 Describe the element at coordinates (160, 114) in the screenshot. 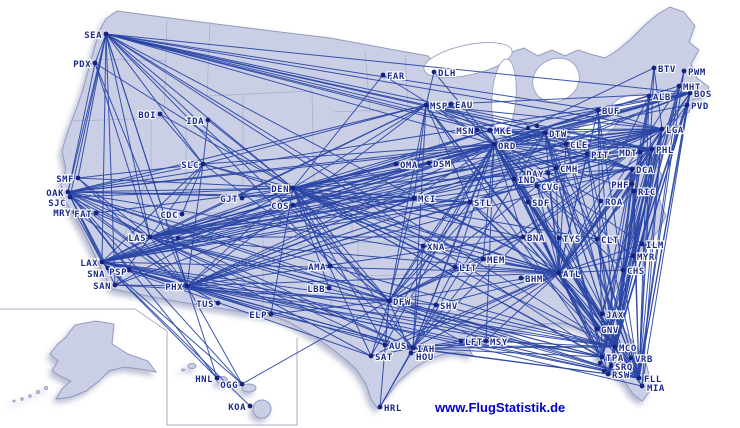

I see `airport-dot-BOI` at that location.